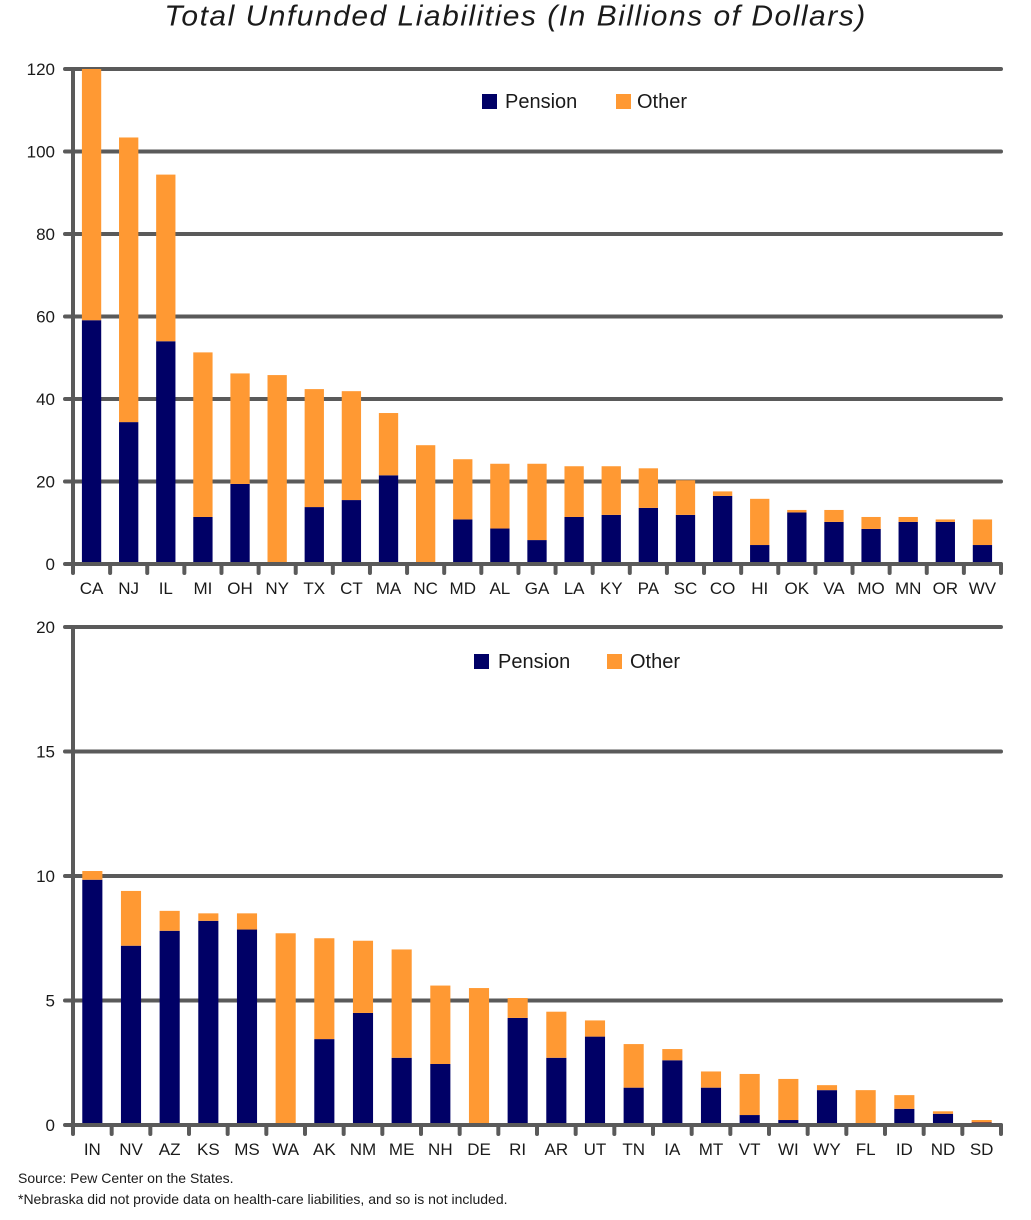 This screenshot has height=1220, width=1031. Describe the element at coordinates (401, 1091) in the screenshot. I see `bar-pension-ME` at that location.